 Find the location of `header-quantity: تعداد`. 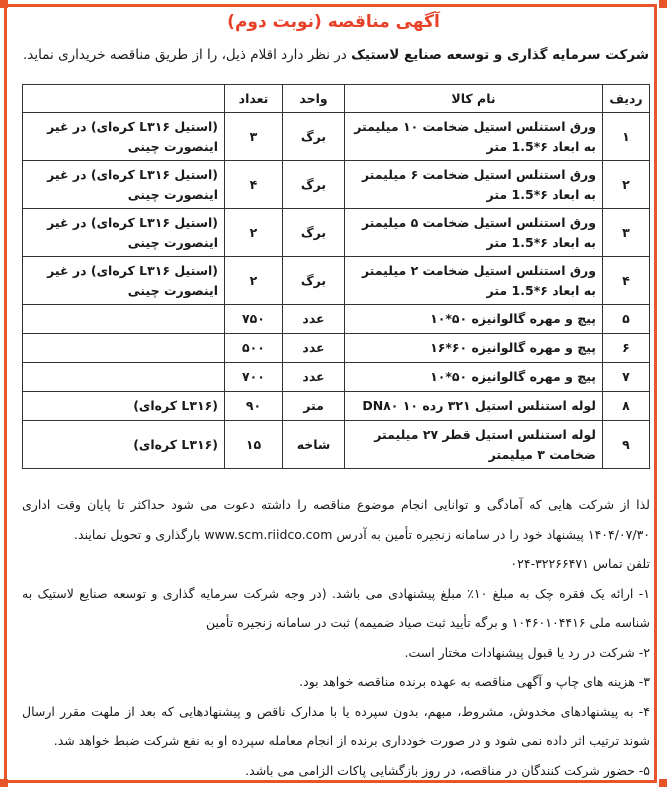

header-quantity: تعداد is located at coordinates (253, 98).